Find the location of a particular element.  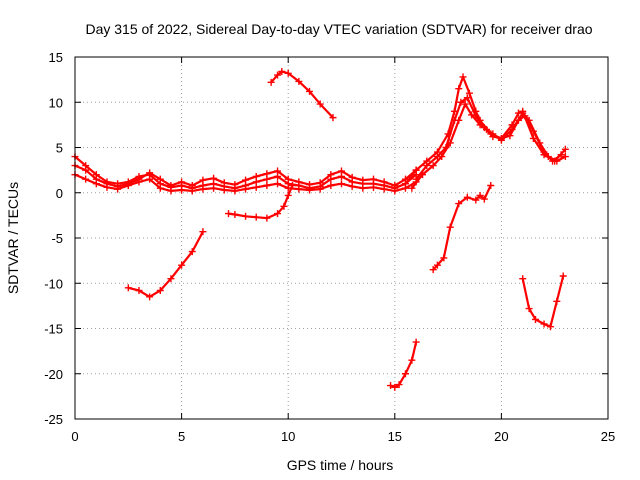

y-tick-label: 10 is located at coordinates (56, 102).